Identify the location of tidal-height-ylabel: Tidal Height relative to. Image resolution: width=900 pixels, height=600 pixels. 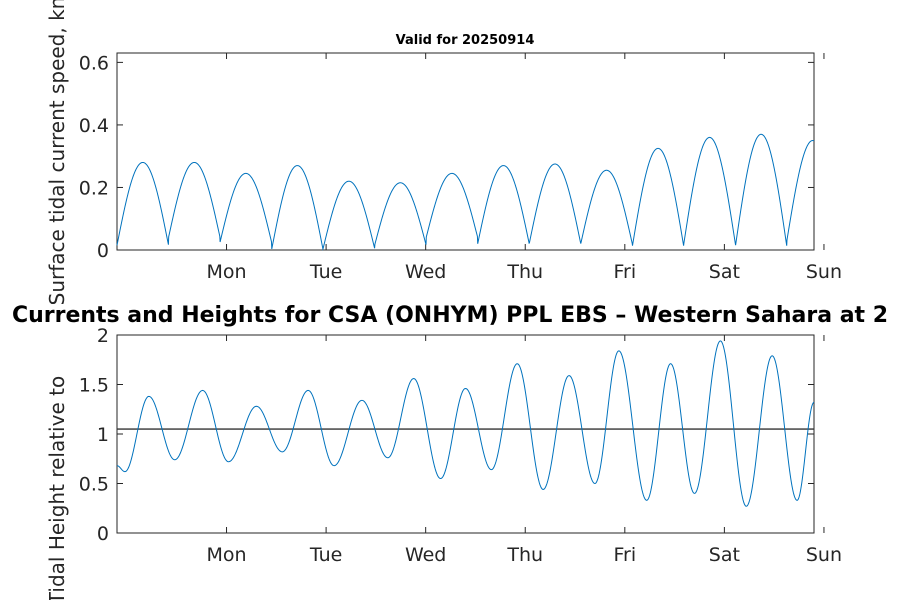
(57, 488).